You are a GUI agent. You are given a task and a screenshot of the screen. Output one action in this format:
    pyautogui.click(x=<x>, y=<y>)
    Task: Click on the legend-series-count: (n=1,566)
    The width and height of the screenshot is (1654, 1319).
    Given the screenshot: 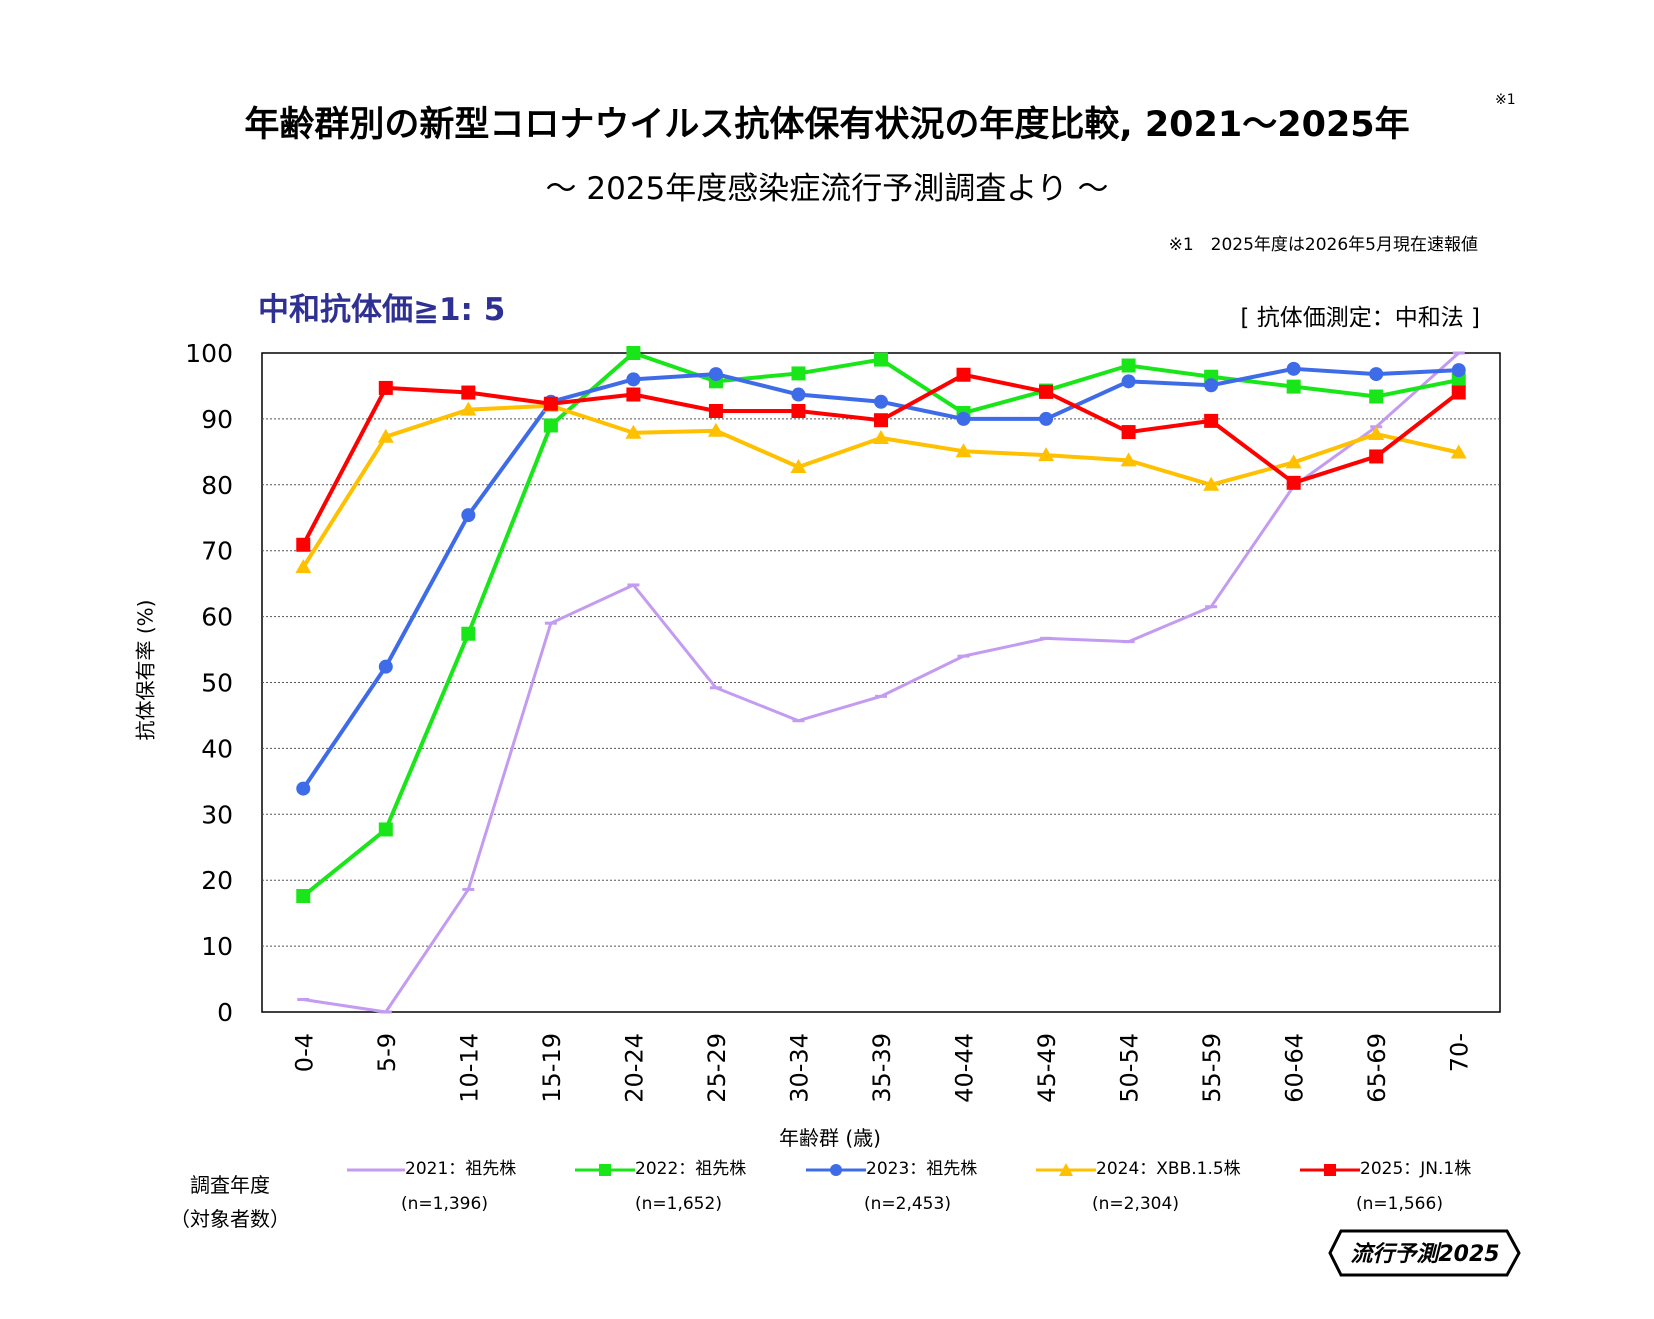 What is the action you would take?
    pyautogui.click(x=1399, y=1204)
    